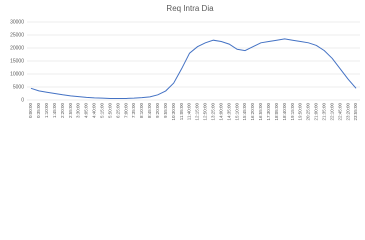 This screenshot has width=365, height=240. Describe the element at coordinates (17, 48) in the screenshot. I see `y-tick-label: 20000` at that location.